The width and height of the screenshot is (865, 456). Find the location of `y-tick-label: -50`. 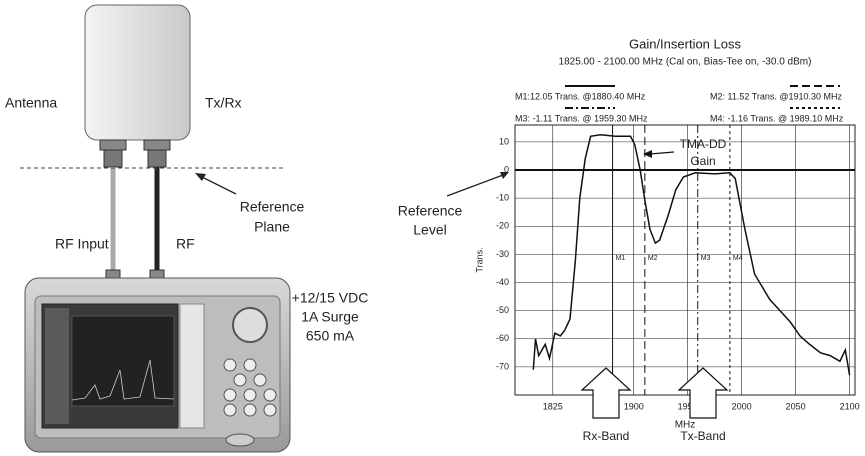

y-tick-label: -50 is located at coordinates (502, 310).